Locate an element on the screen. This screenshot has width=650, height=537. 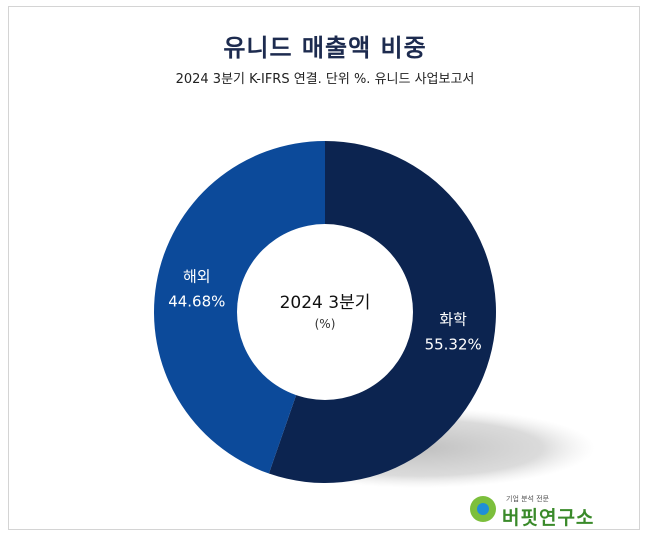
brand-logo: 기업 분석 전문 버핏연구소 is located at coordinates (545, 511).